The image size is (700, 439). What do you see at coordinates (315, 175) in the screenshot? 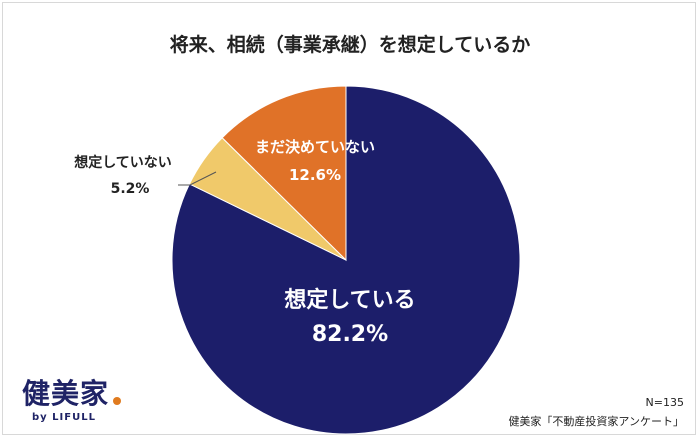
I see `slice-value-mada-kimeteinai: 12.6%` at bounding box center [315, 175].